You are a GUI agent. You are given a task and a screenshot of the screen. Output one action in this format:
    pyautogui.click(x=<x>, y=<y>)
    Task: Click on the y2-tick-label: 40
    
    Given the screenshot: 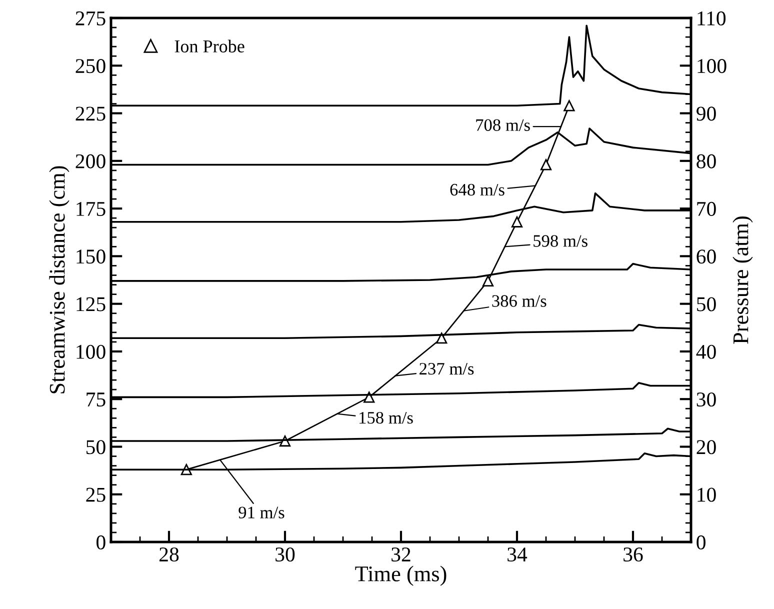 What is the action you would take?
    pyautogui.click(x=706, y=351)
    